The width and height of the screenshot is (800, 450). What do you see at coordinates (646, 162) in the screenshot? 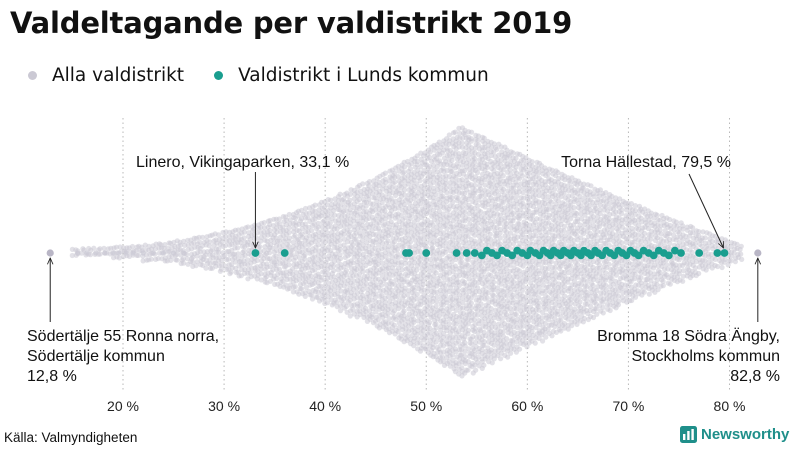
I see `annotation-label: Torna Hällestad, 79,5 %` at bounding box center [646, 162].